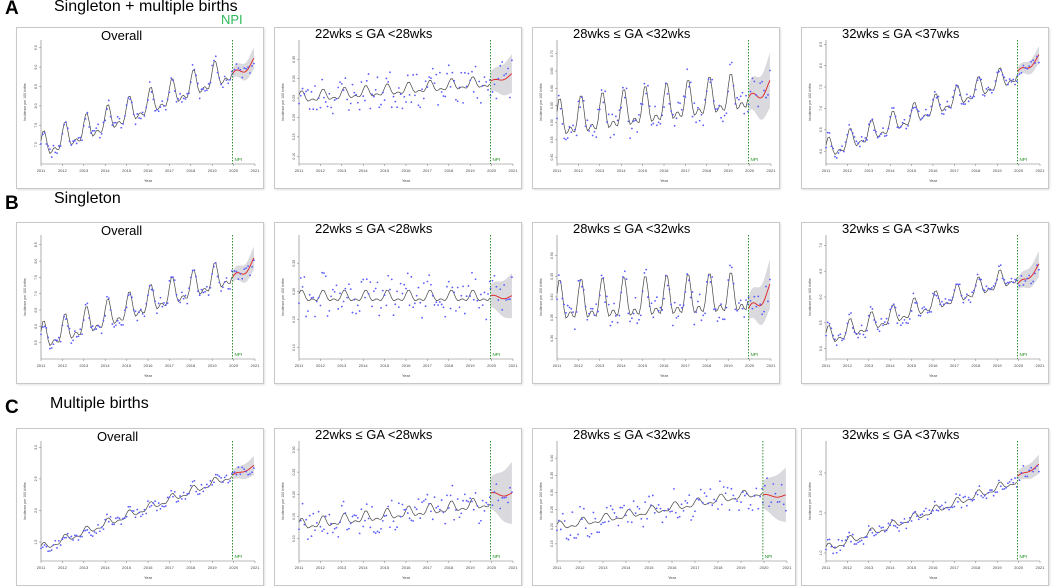 The width and height of the screenshot is (1053, 586). What do you see at coordinates (136, 304) in the screenshot?
I see `fitted-line` at bounding box center [136, 304].